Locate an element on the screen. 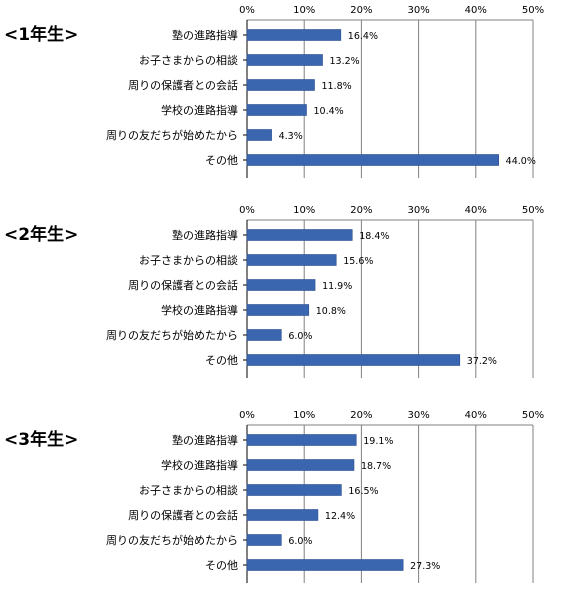 This screenshot has width=581, height=599. data-label: 37.2% is located at coordinates (482, 361).